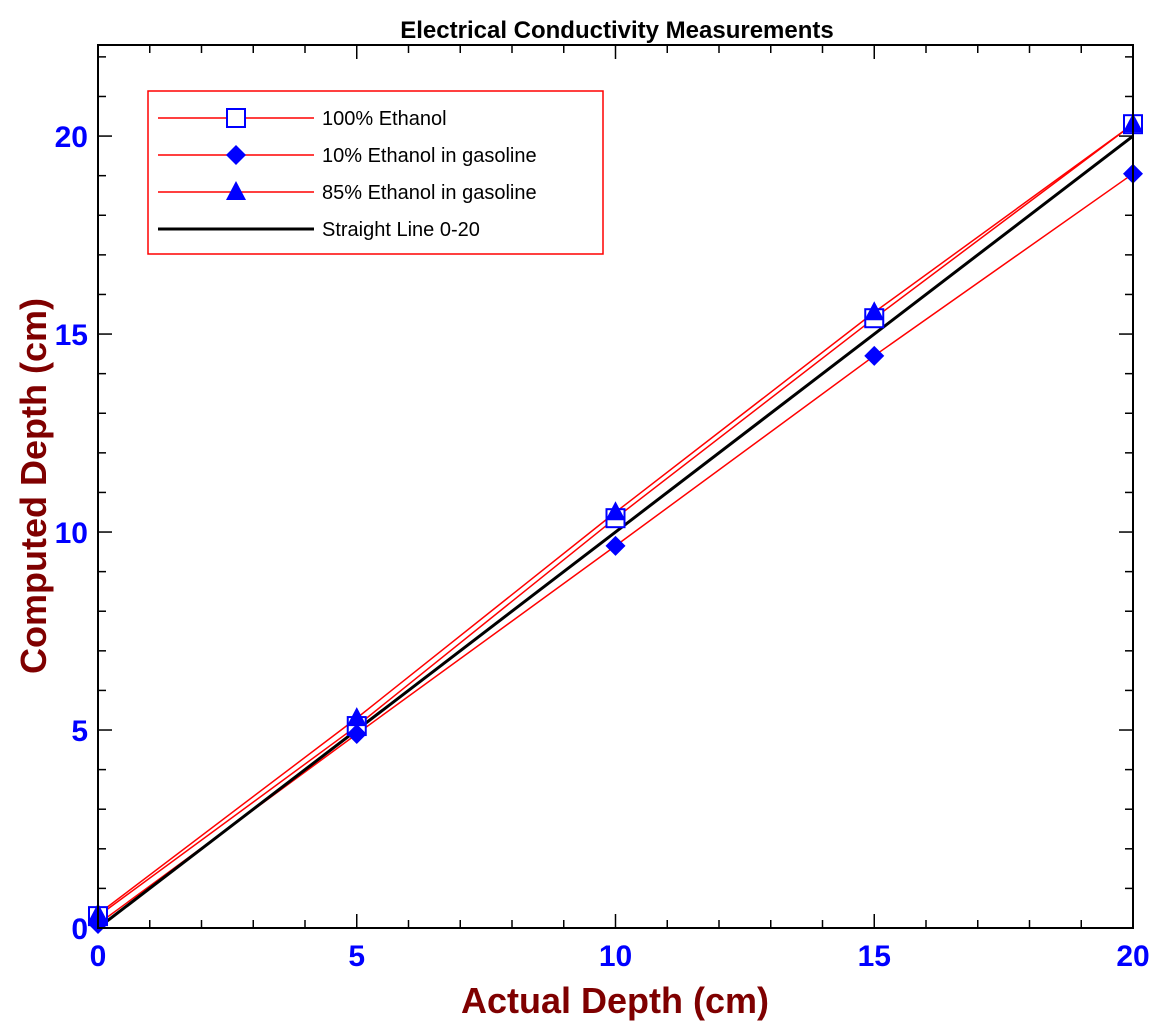 The height and width of the screenshot is (1029, 1156). What do you see at coordinates (98, 956) in the screenshot?
I see `x-tick-label: 0` at bounding box center [98, 956].